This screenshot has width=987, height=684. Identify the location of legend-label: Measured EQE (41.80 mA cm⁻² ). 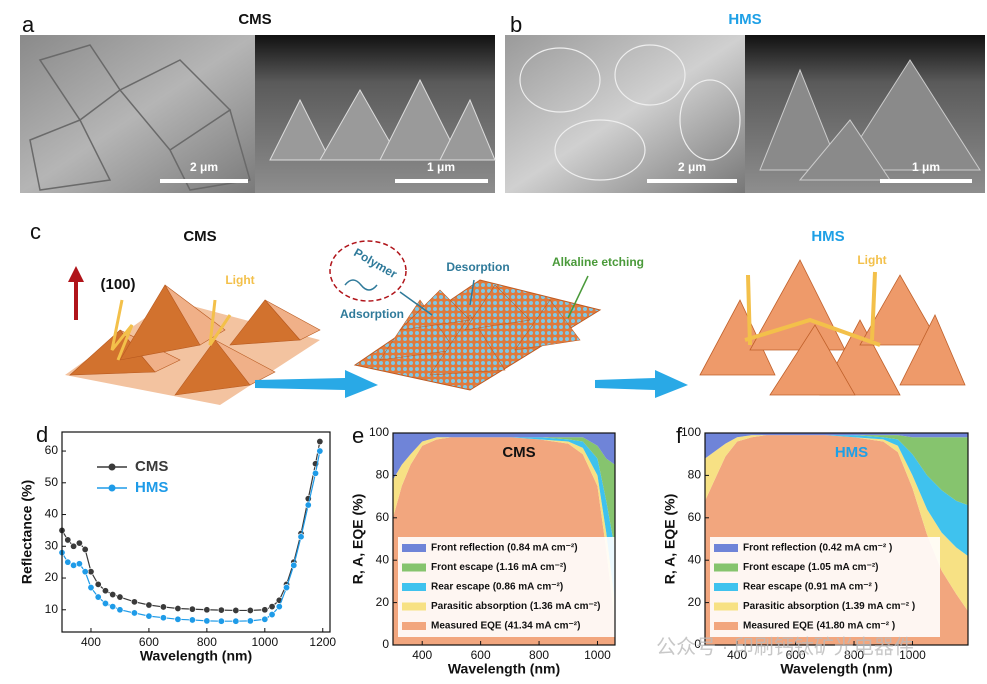
(819, 626).